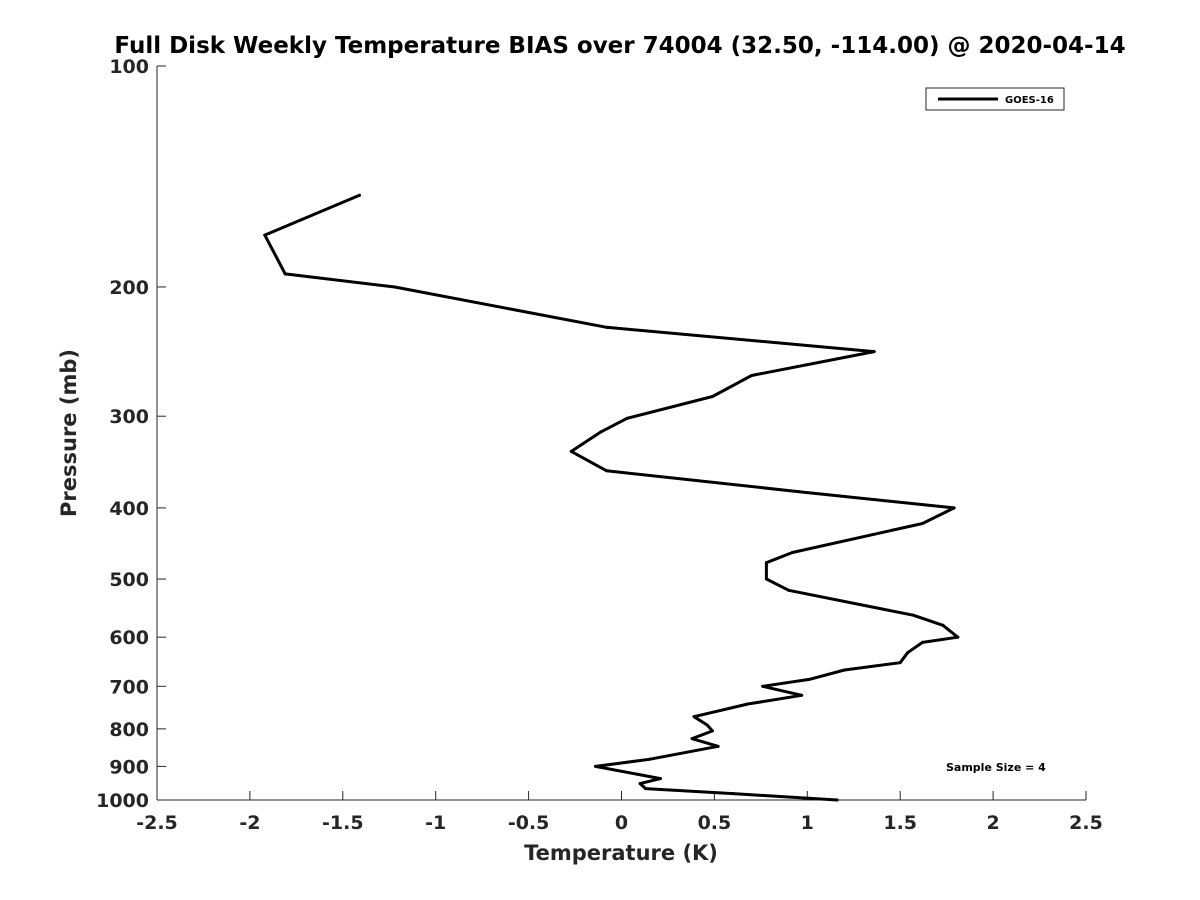 The width and height of the screenshot is (1200, 900). What do you see at coordinates (129, 509) in the screenshot?
I see `y-tick-label: 400` at bounding box center [129, 509].